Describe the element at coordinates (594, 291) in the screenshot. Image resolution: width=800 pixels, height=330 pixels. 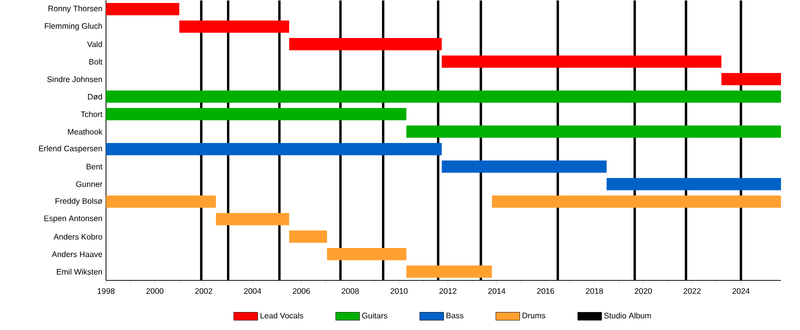
I see `x-tick-label: 2018` at that location.